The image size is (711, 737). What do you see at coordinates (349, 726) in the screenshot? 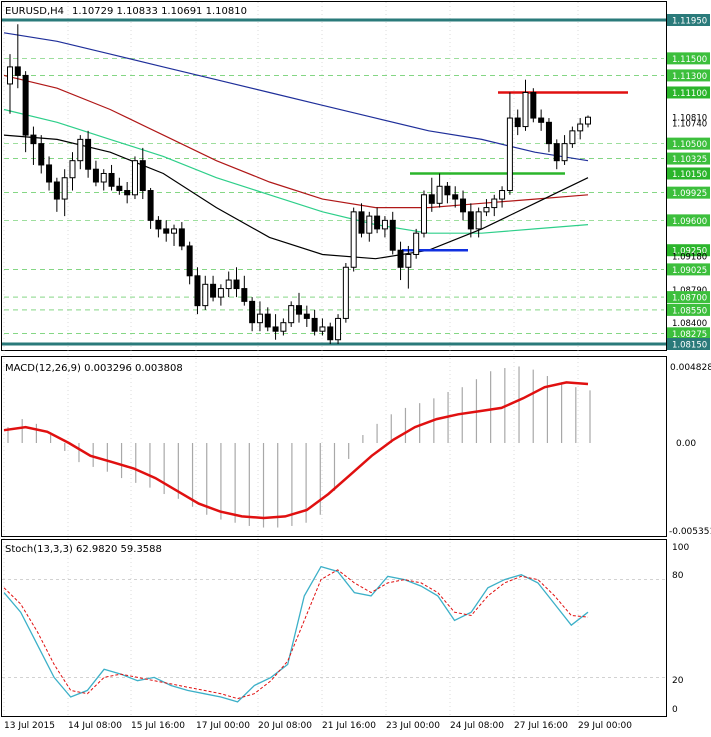
I see `time-axis-label: 21 Jul 16:00` at bounding box center [349, 726].